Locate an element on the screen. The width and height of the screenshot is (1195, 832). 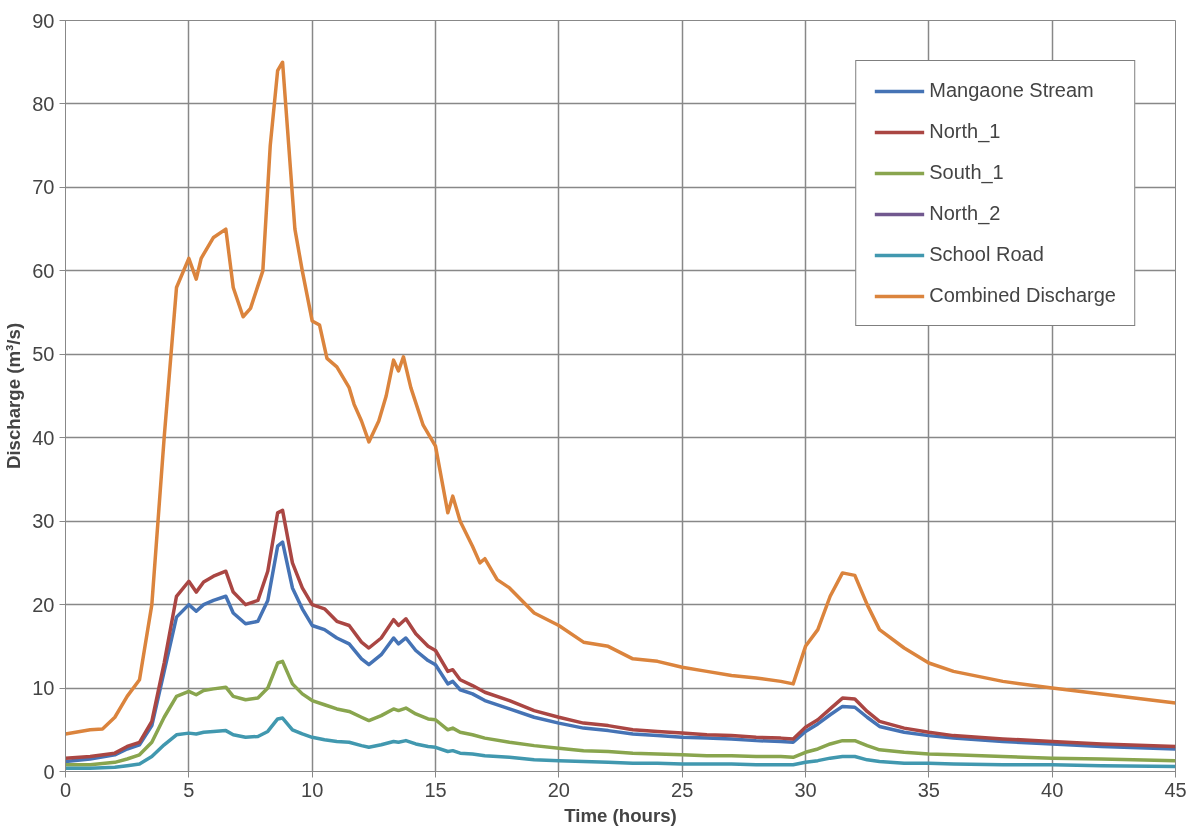
y-tick-label: 50 is located at coordinates (43, 354).